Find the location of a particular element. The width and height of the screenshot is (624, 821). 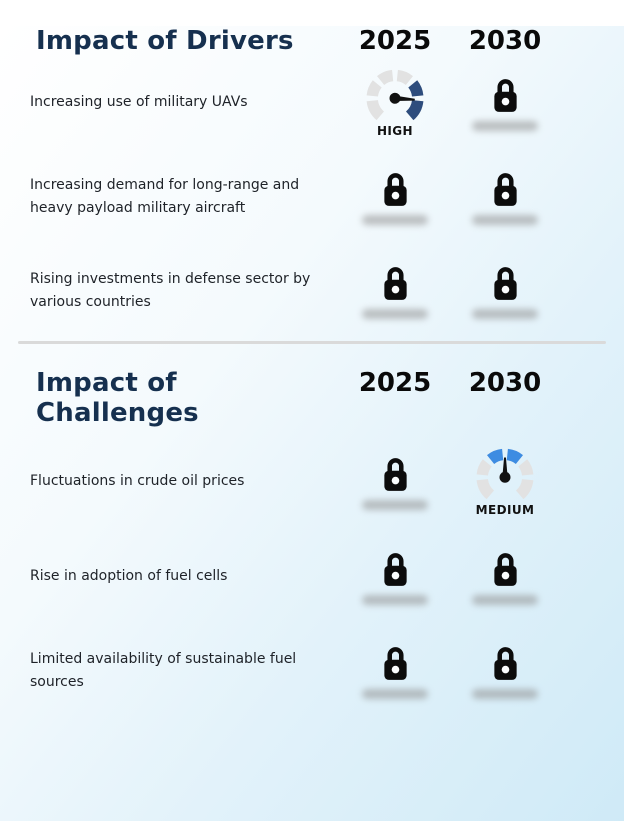

row-label: Rise in adoption of fuel cells is located at coordinates (129, 576).